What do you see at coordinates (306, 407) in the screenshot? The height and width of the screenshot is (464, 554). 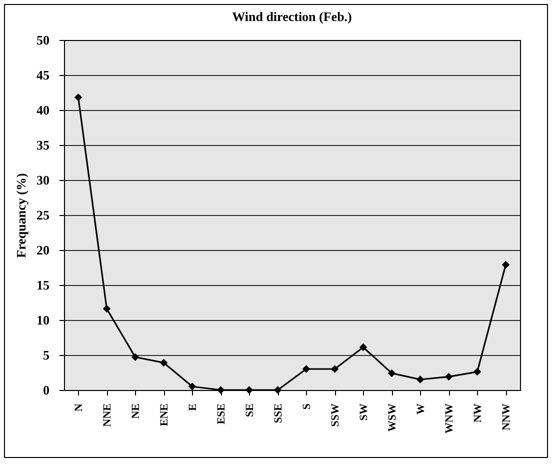 I see `x-tick-label: S` at bounding box center [306, 407].